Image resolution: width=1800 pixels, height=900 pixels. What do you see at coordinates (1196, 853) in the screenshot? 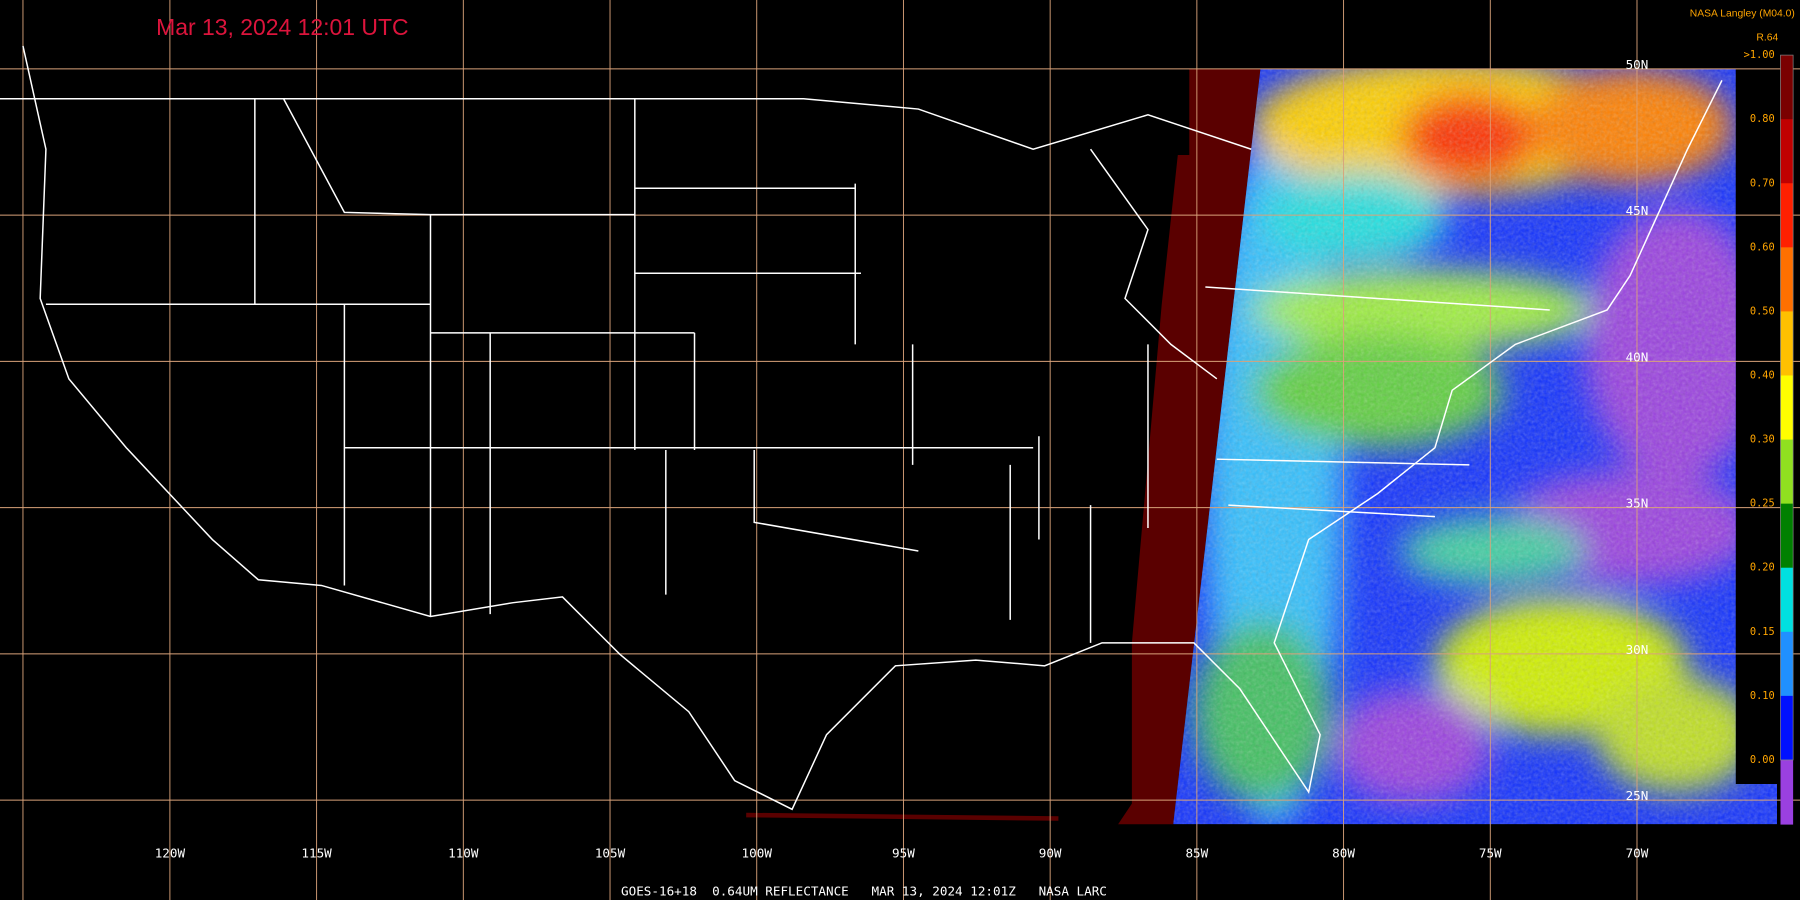
I see `longitude-label: 85W` at bounding box center [1196, 853].